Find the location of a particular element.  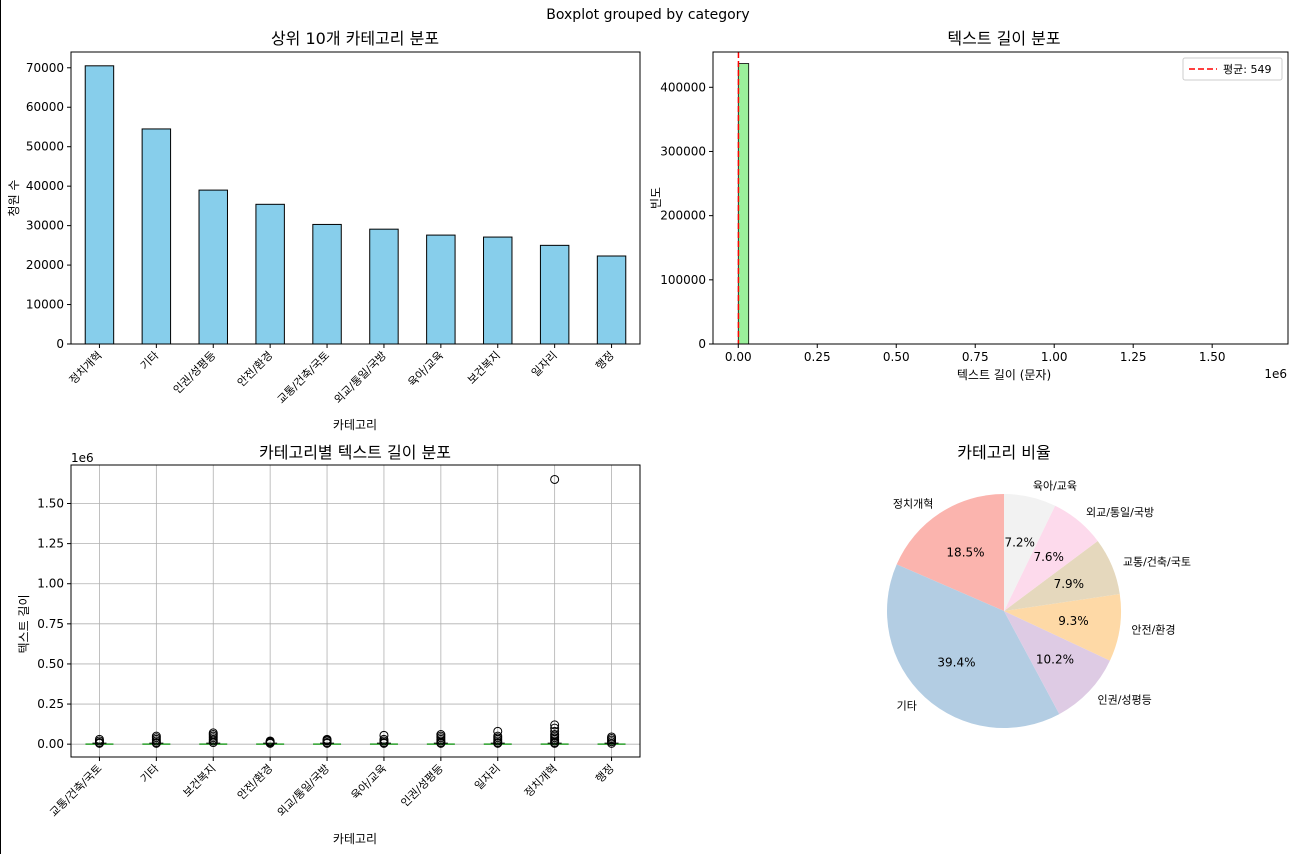

boxplot-x-tick-label: 안전/환경 is located at coordinates (255, 782).